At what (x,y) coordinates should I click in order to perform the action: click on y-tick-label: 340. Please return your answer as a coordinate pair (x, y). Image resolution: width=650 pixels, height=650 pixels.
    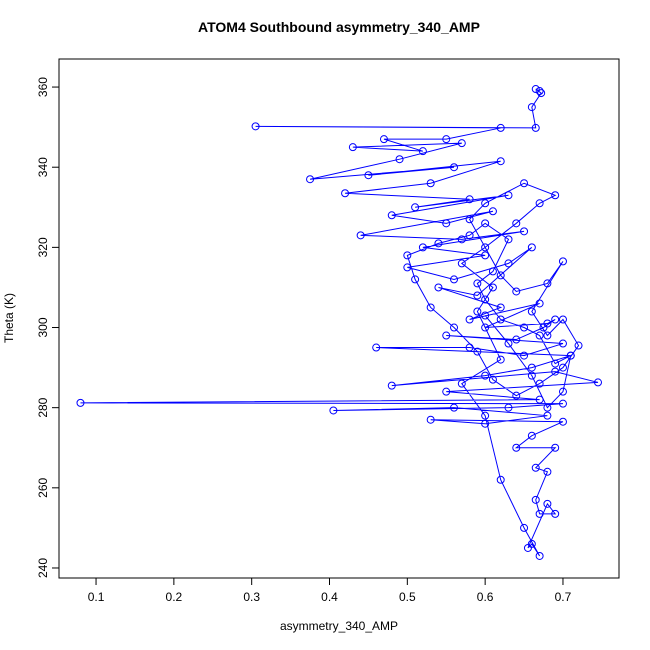
    Looking at the image, I should click on (43, 167).